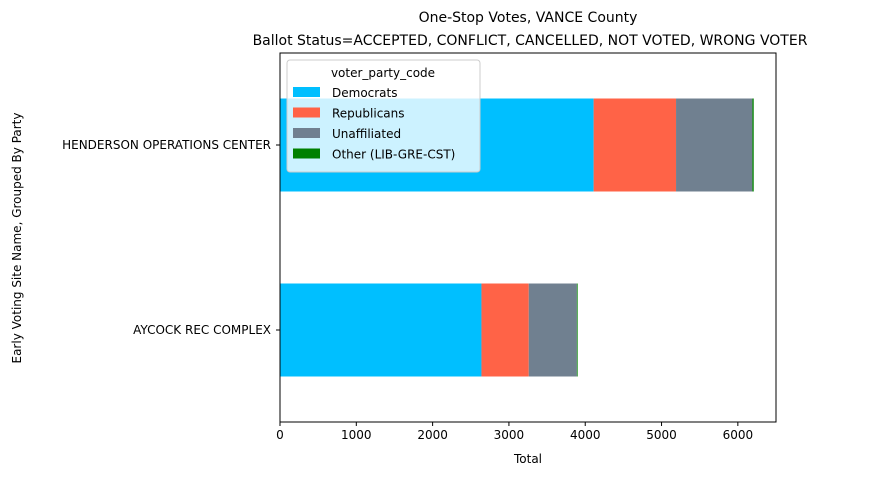  Describe the element at coordinates (509, 435) in the screenshot. I see `x-tick-label: 3000` at that location.